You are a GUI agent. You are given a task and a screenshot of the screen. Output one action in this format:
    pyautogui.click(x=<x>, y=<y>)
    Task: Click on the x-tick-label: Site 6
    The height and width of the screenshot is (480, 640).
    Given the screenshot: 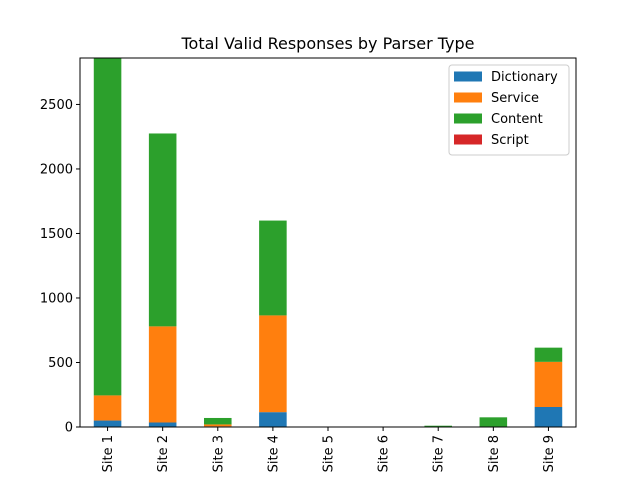 What is the action you would take?
    pyautogui.click(x=384, y=453)
    